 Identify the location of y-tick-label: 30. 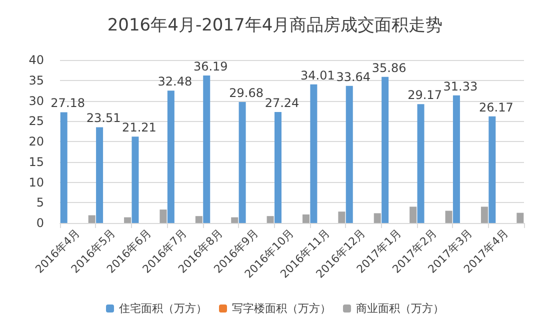
(36, 101).